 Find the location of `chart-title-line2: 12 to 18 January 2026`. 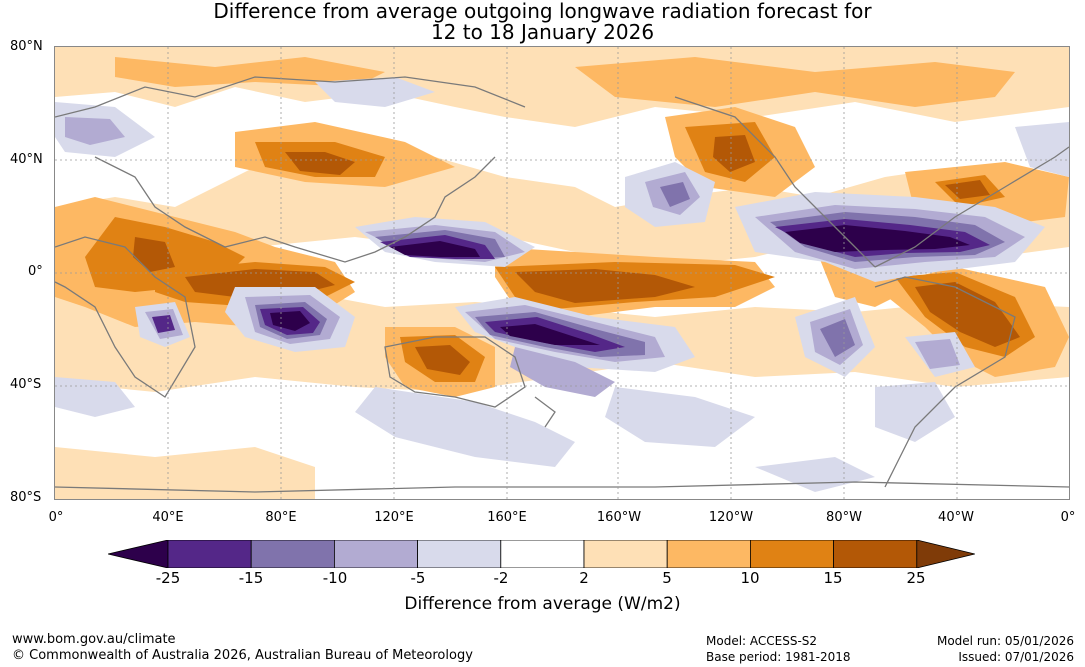

chart-title-line2: 12 to 18 January 2026 is located at coordinates (542, 32).